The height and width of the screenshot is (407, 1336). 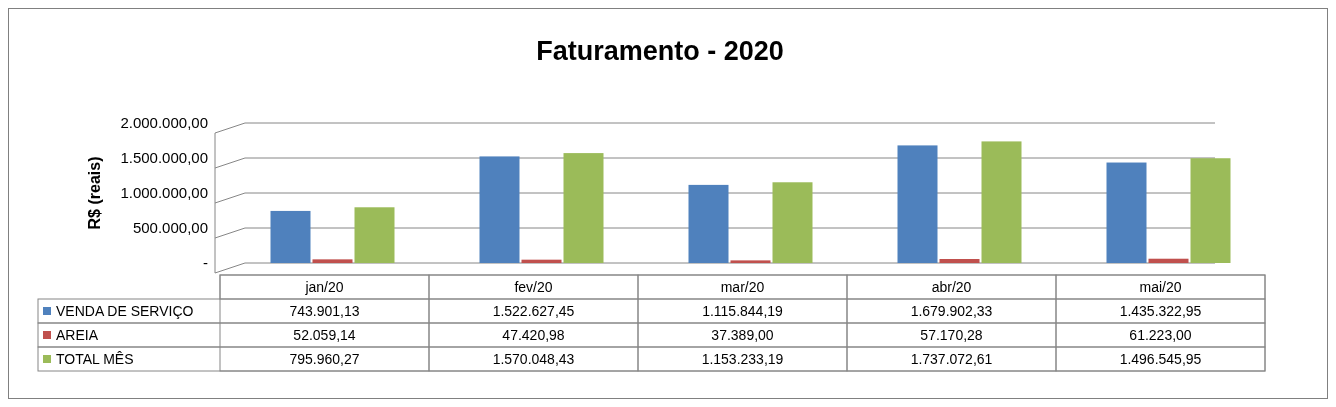 I want to click on data-label: 1.570.048,43, so click(x=533, y=359).